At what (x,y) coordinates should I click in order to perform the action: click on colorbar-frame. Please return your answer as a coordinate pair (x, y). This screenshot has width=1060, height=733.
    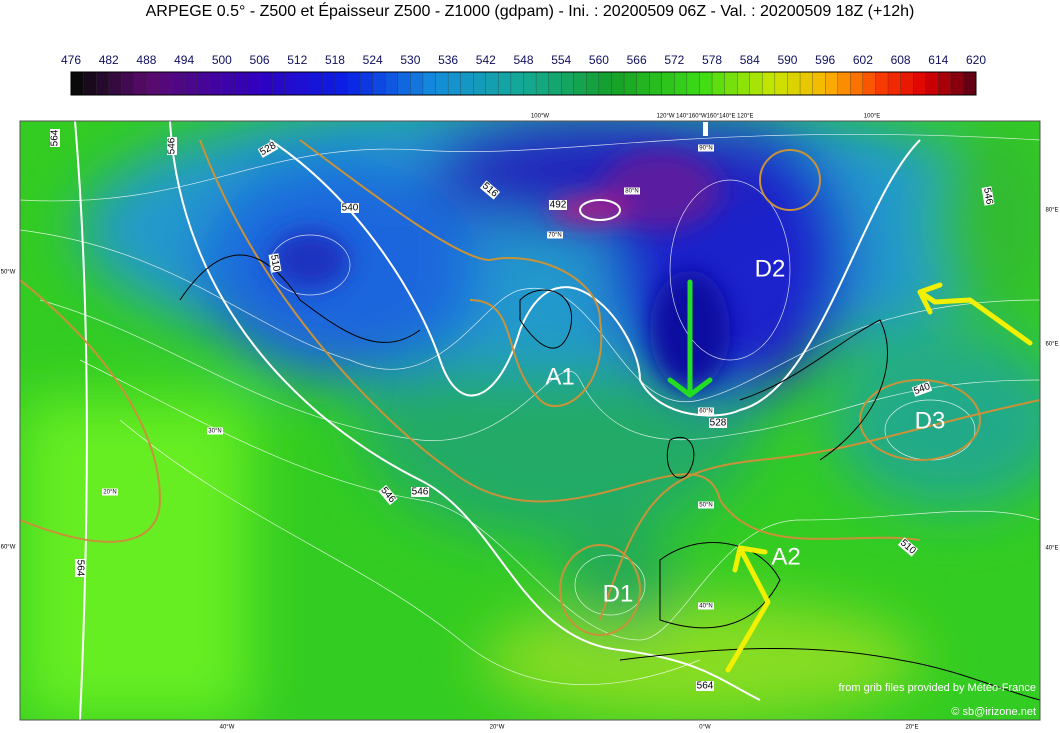
    Looking at the image, I should click on (523, 83).